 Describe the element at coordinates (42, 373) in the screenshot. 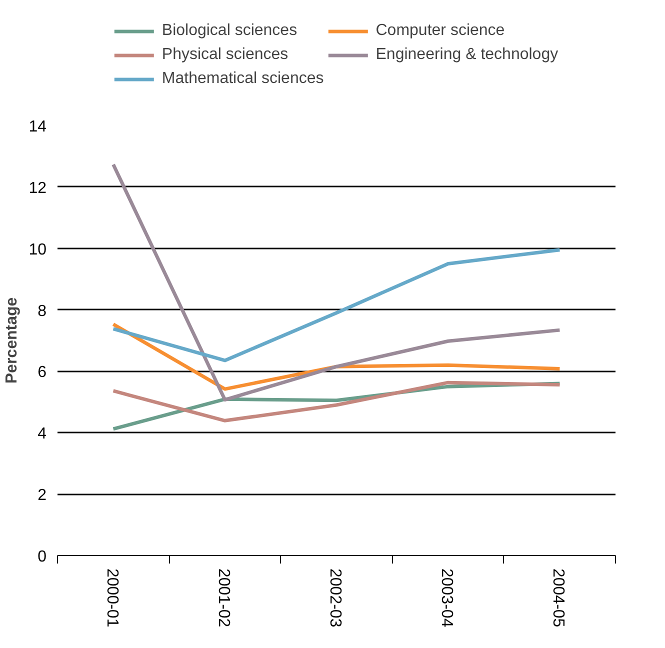

I see `y-tick-label: 6` at that location.